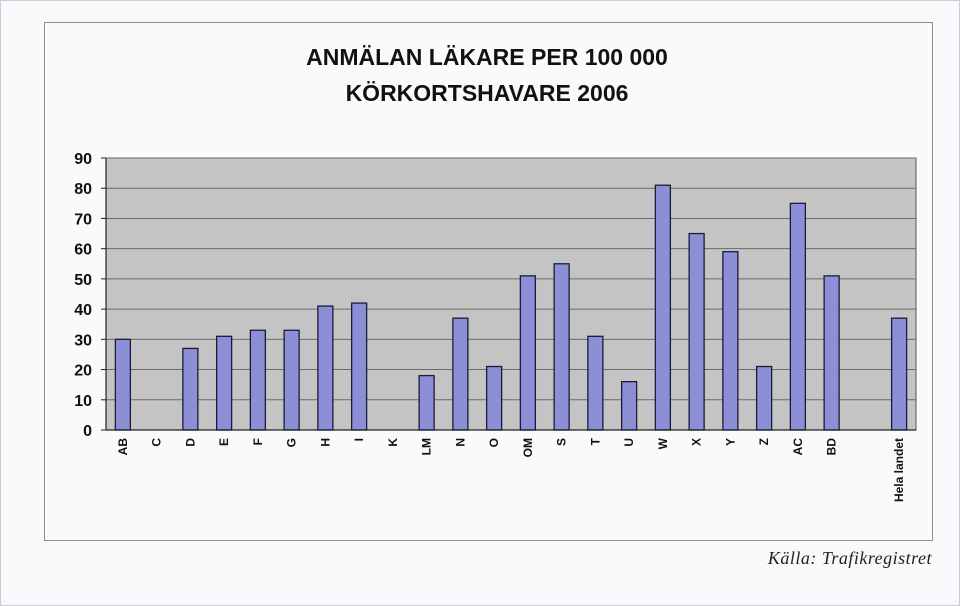 This screenshot has height=606, width=960. I want to click on x-tick-label: D, so click(190, 442).